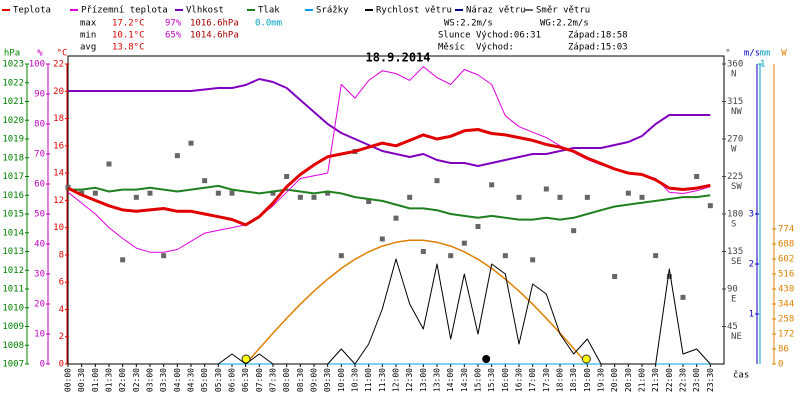 The width and height of the screenshot is (800, 400). Describe the element at coordinates (214, 24) in the screenshot. I see `stat: 1016.6hPa` at that location.